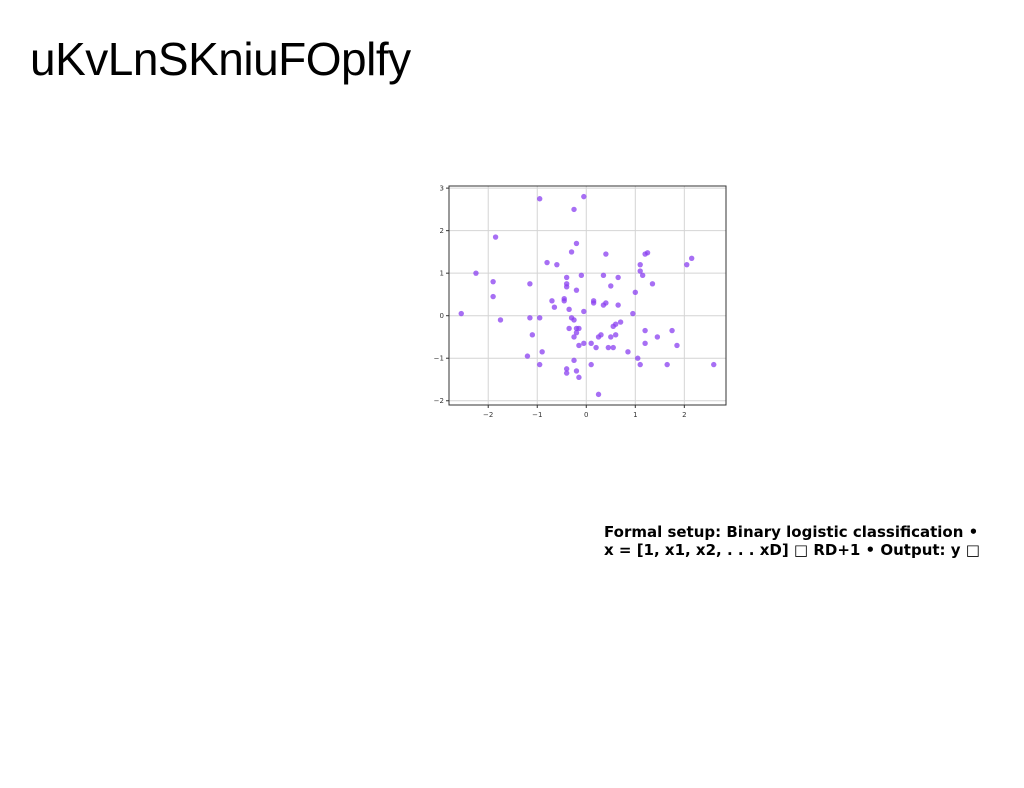  I want to click on y-tick-label: −1, so click(439, 359).